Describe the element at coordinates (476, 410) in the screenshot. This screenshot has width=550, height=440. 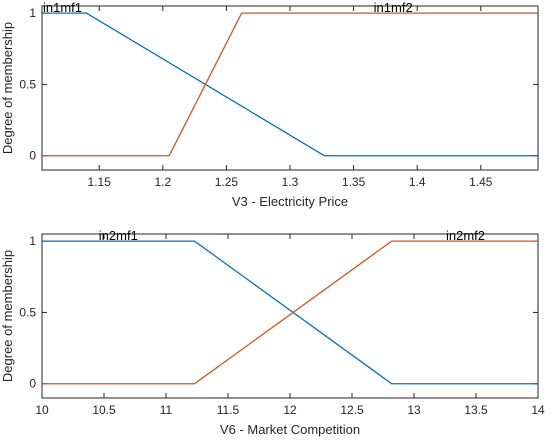
I see `x-tick-label: 13.5` at that location.